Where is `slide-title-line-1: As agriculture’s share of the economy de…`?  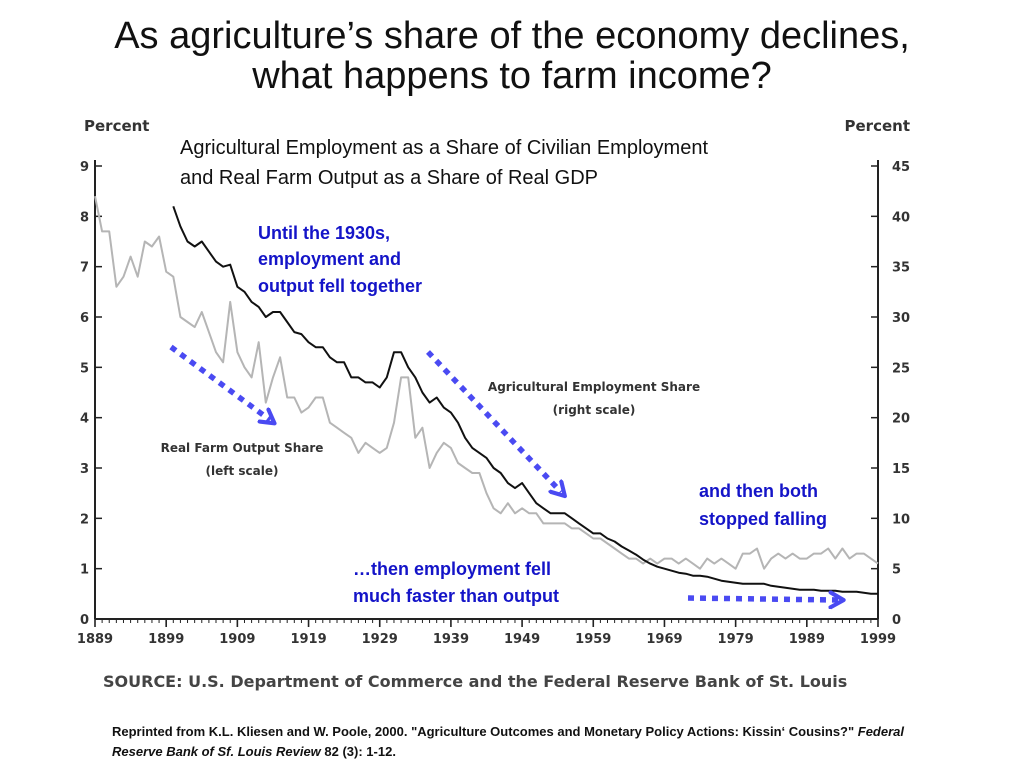
slide-title-line-1: As agriculture’s share of the economy de… is located at coordinates (512, 36).